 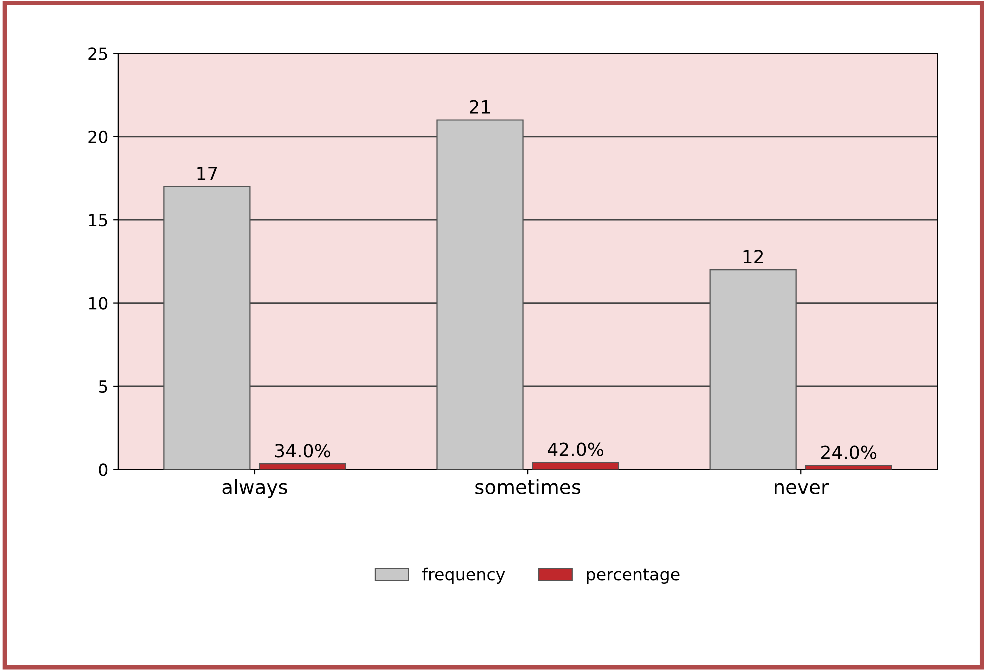 What do you see at coordinates (464, 576) in the screenshot?
I see `legend-label: frequency` at bounding box center [464, 576].